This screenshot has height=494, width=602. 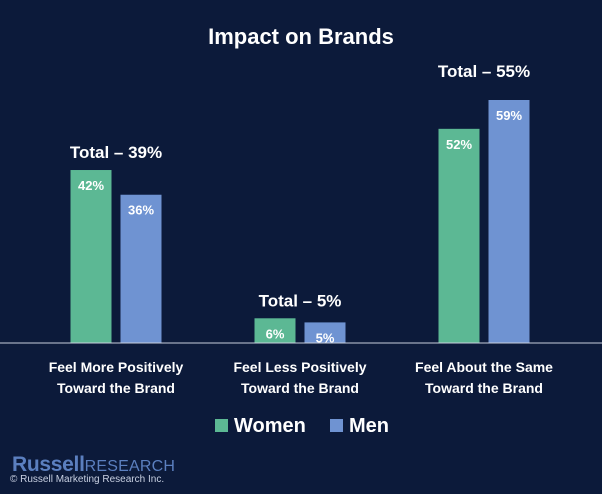 What do you see at coordinates (116, 388) in the screenshot?
I see `category-label-0-1: Toward the Brand` at bounding box center [116, 388].